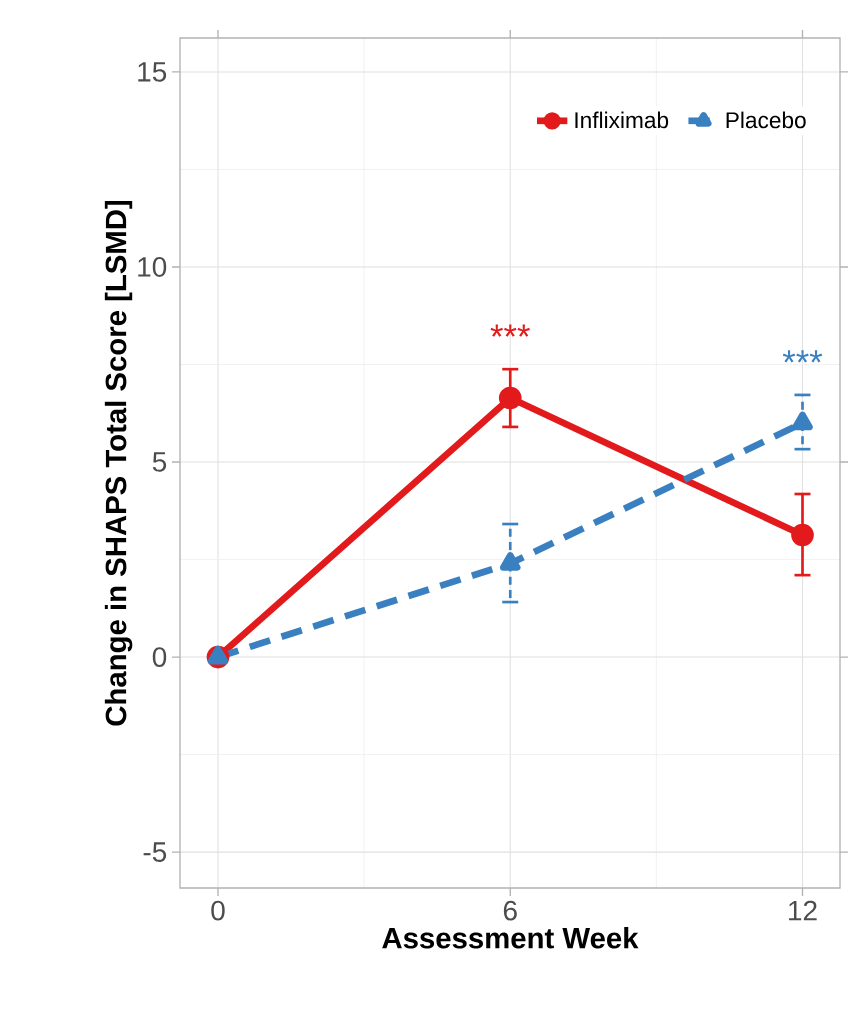 This screenshot has width=864, height=1035. Describe the element at coordinates (152, 72) in the screenshot. I see `y-tick-label: 15` at that location.